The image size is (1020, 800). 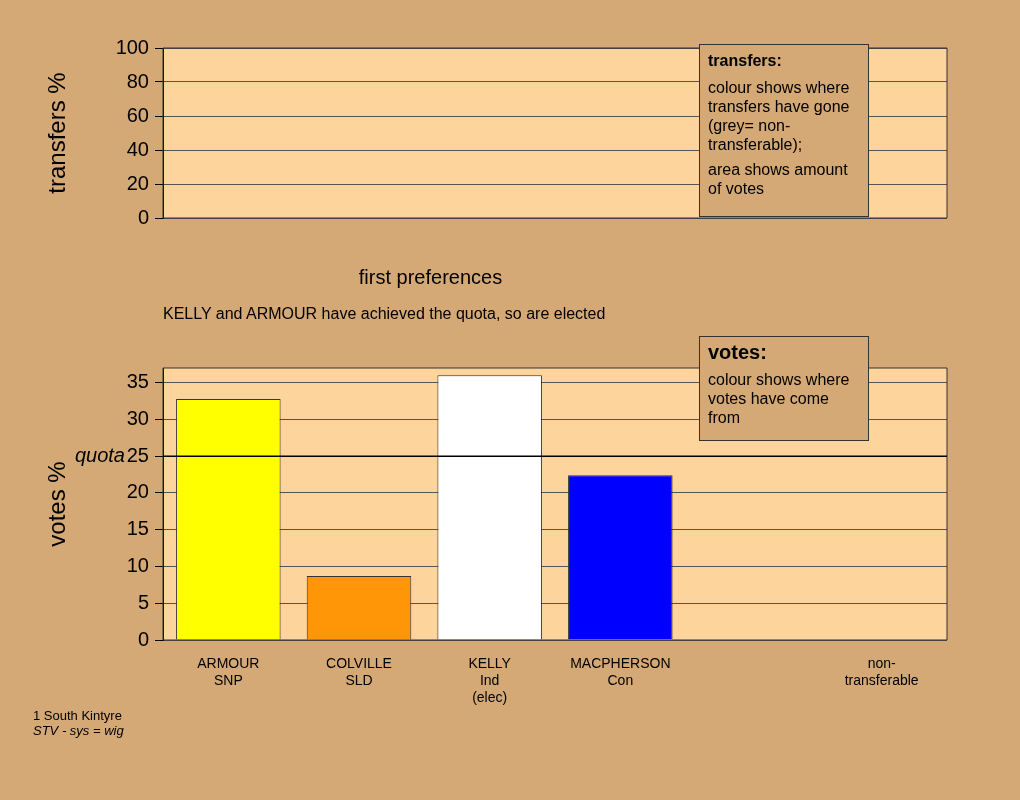 What do you see at coordinates (132, 46) in the screenshot?
I see `y-tick-label: 100` at bounding box center [132, 46].